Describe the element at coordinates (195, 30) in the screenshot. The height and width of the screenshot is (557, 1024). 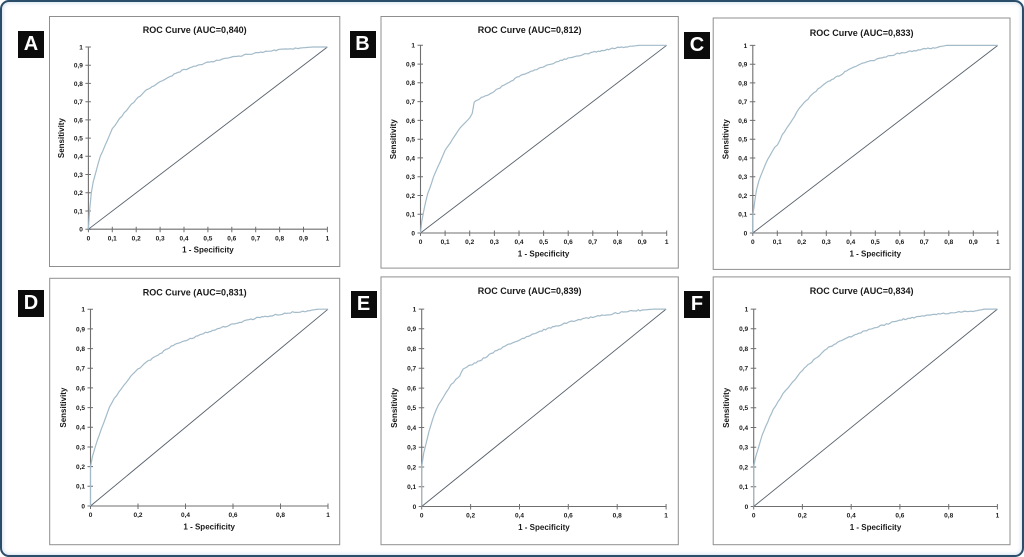
I see `svg-text: ROC Curve (AUC=0,840)` at that location.